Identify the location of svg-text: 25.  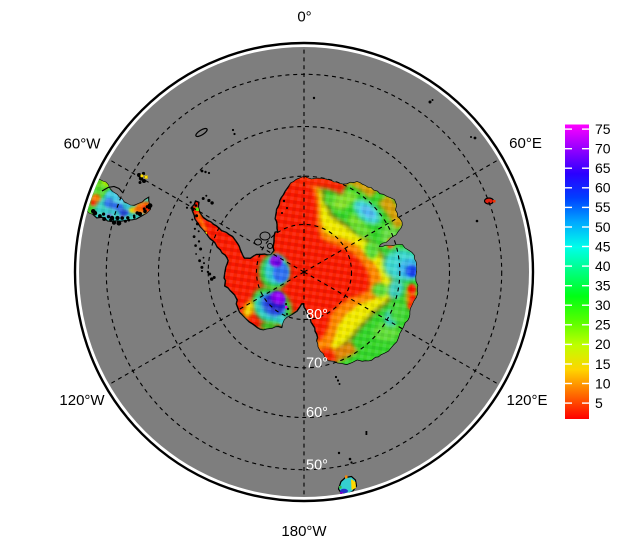
(603, 325).